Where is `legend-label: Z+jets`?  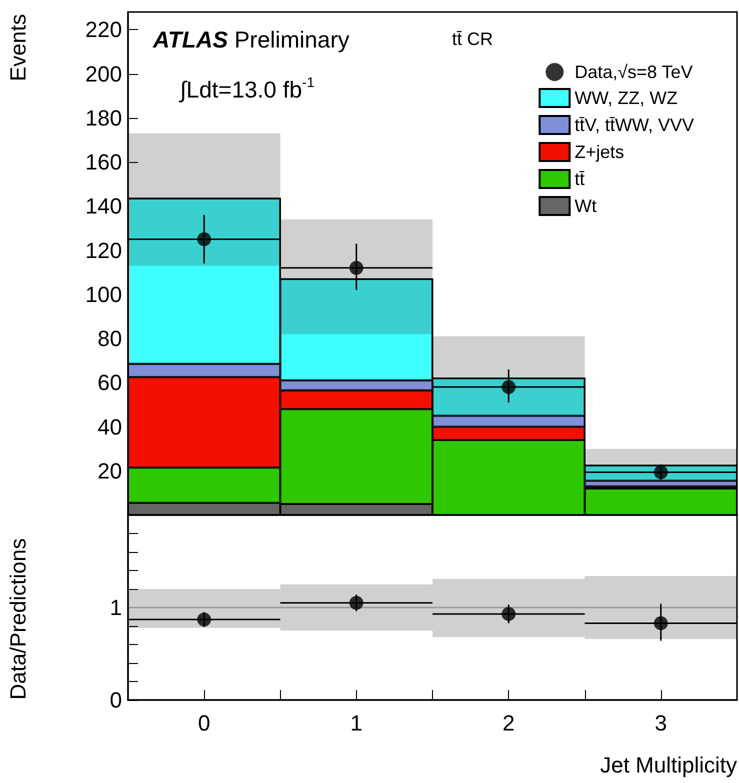
legend-label: Z+jets is located at coordinates (599, 152).